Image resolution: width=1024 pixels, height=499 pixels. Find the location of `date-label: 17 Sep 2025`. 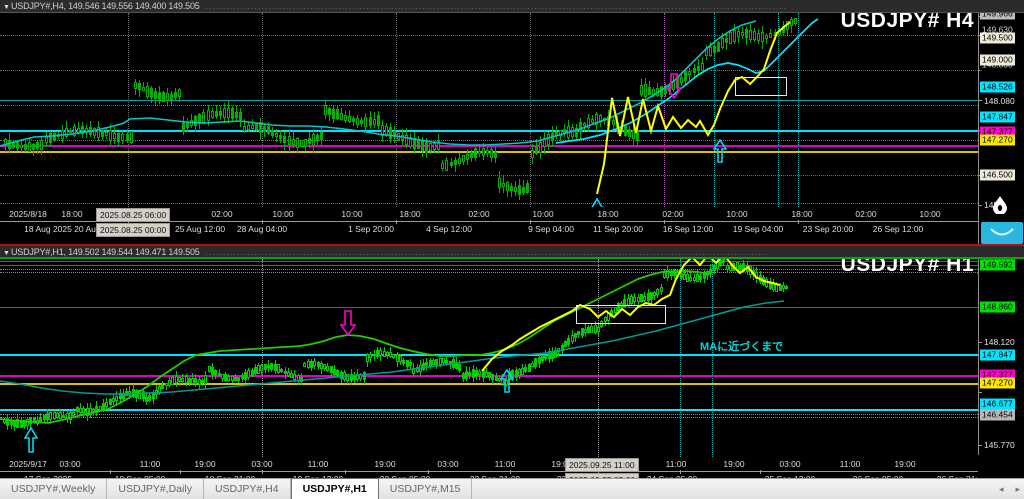

date-label: 17 Sep 2025 is located at coordinates (48, 476).